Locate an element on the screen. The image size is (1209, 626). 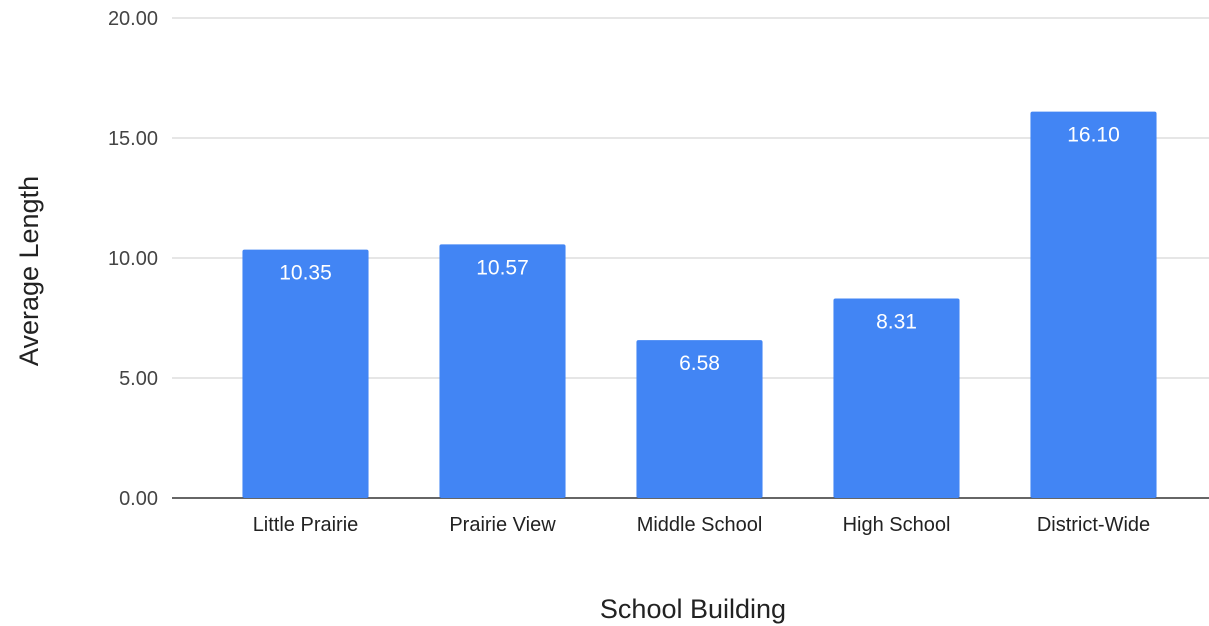
bar-value-label: 10.35 is located at coordinates (305, 273).